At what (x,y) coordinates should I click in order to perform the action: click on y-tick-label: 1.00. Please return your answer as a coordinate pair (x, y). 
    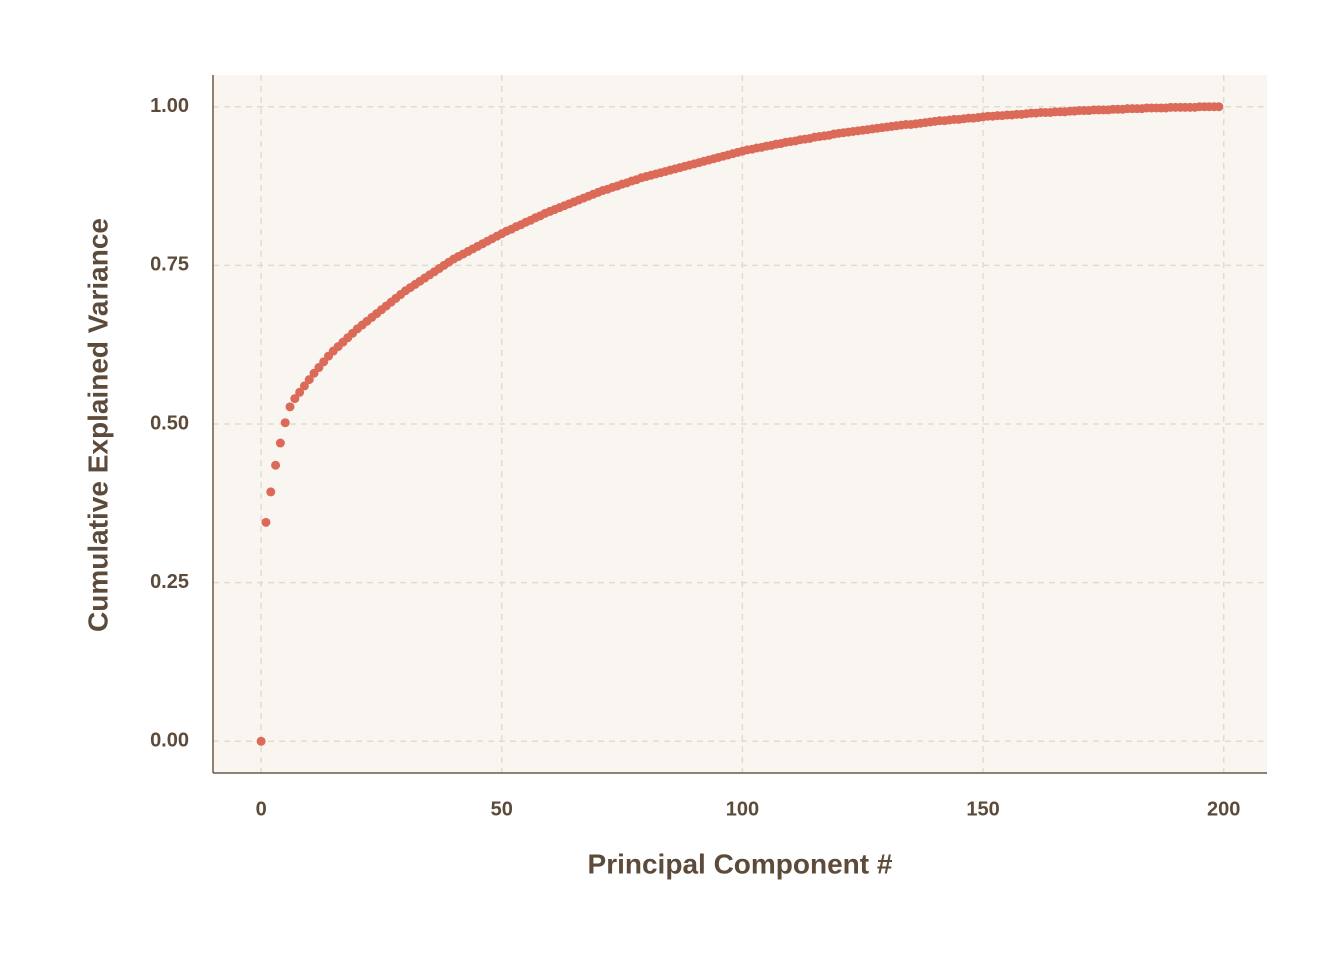
    Looking at the image, I should click on (169, 106).